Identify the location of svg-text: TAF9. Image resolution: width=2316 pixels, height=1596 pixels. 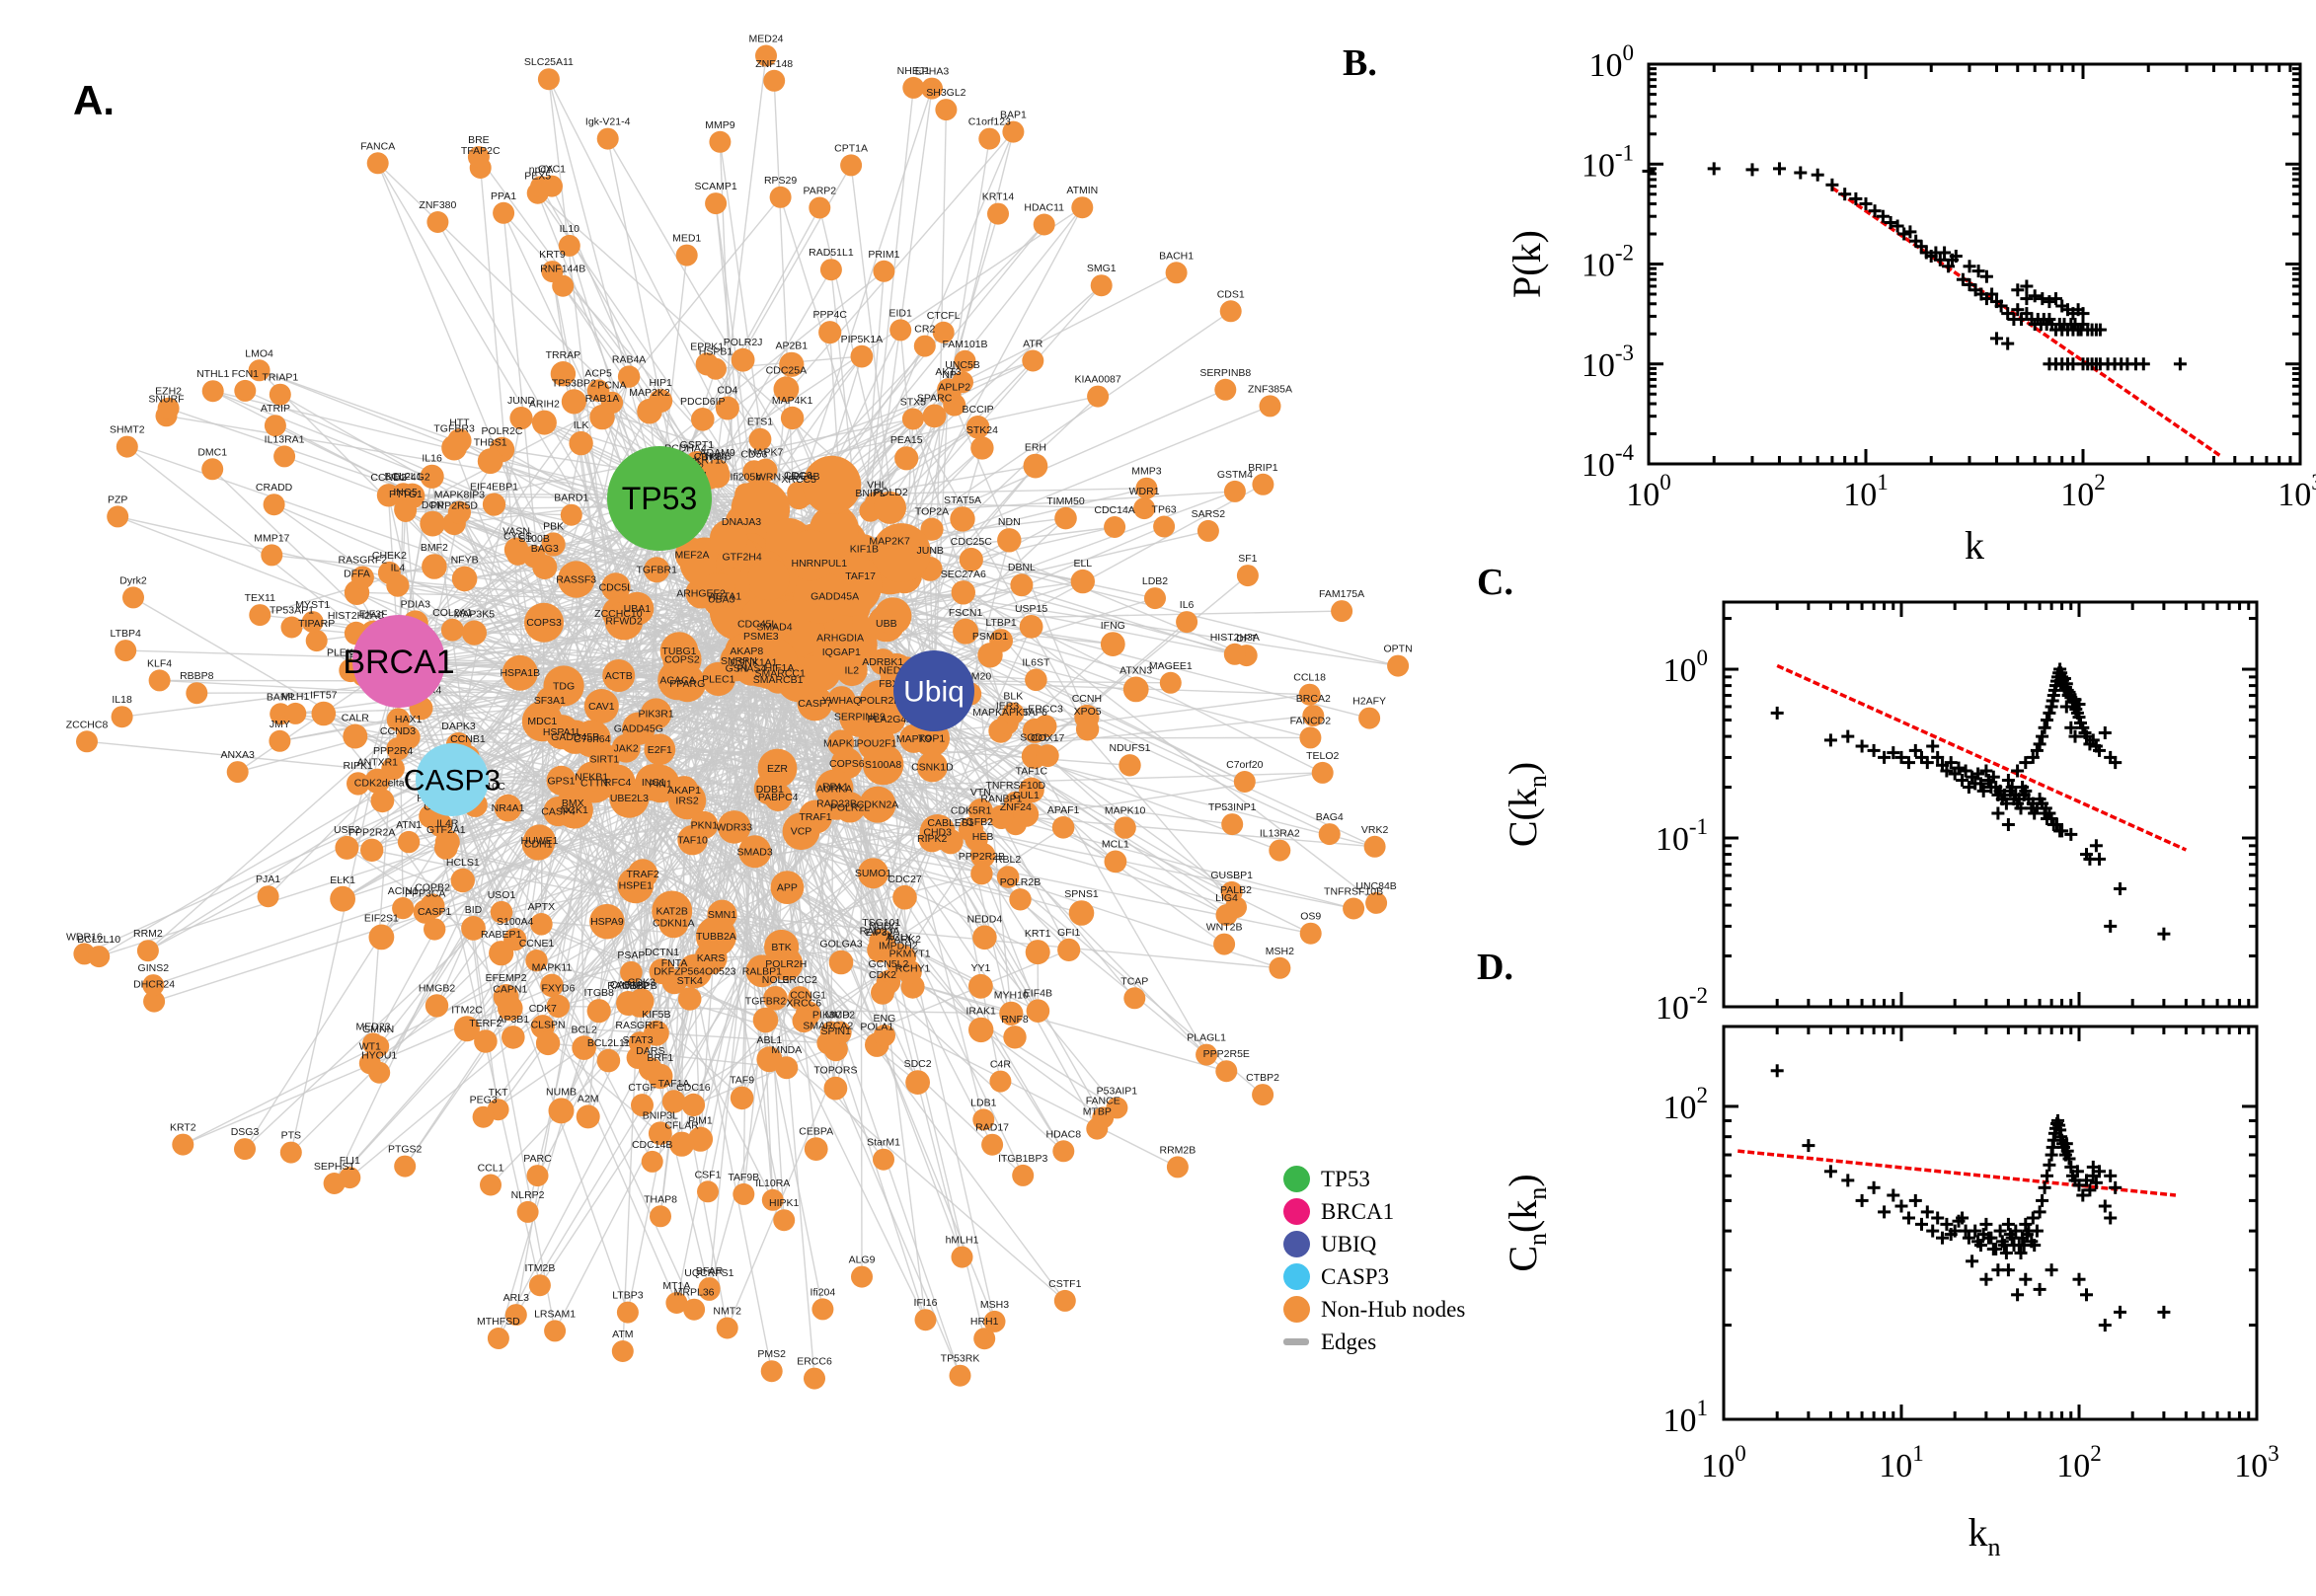
(742, 1081).